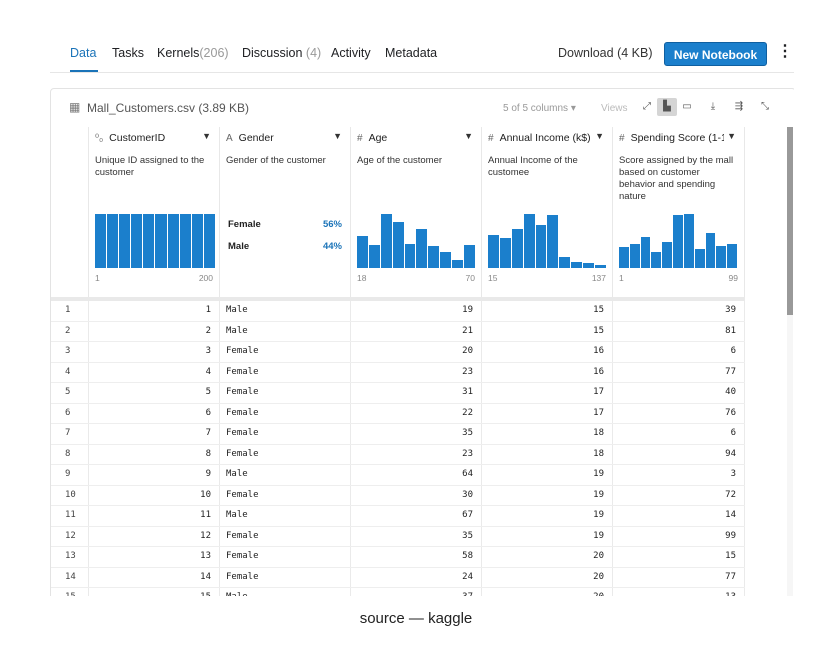 This screenshot has height=649, width=832. I want to click on column-header-age: # Age ▼ Age of the customer 18 70, so click(416, 212).